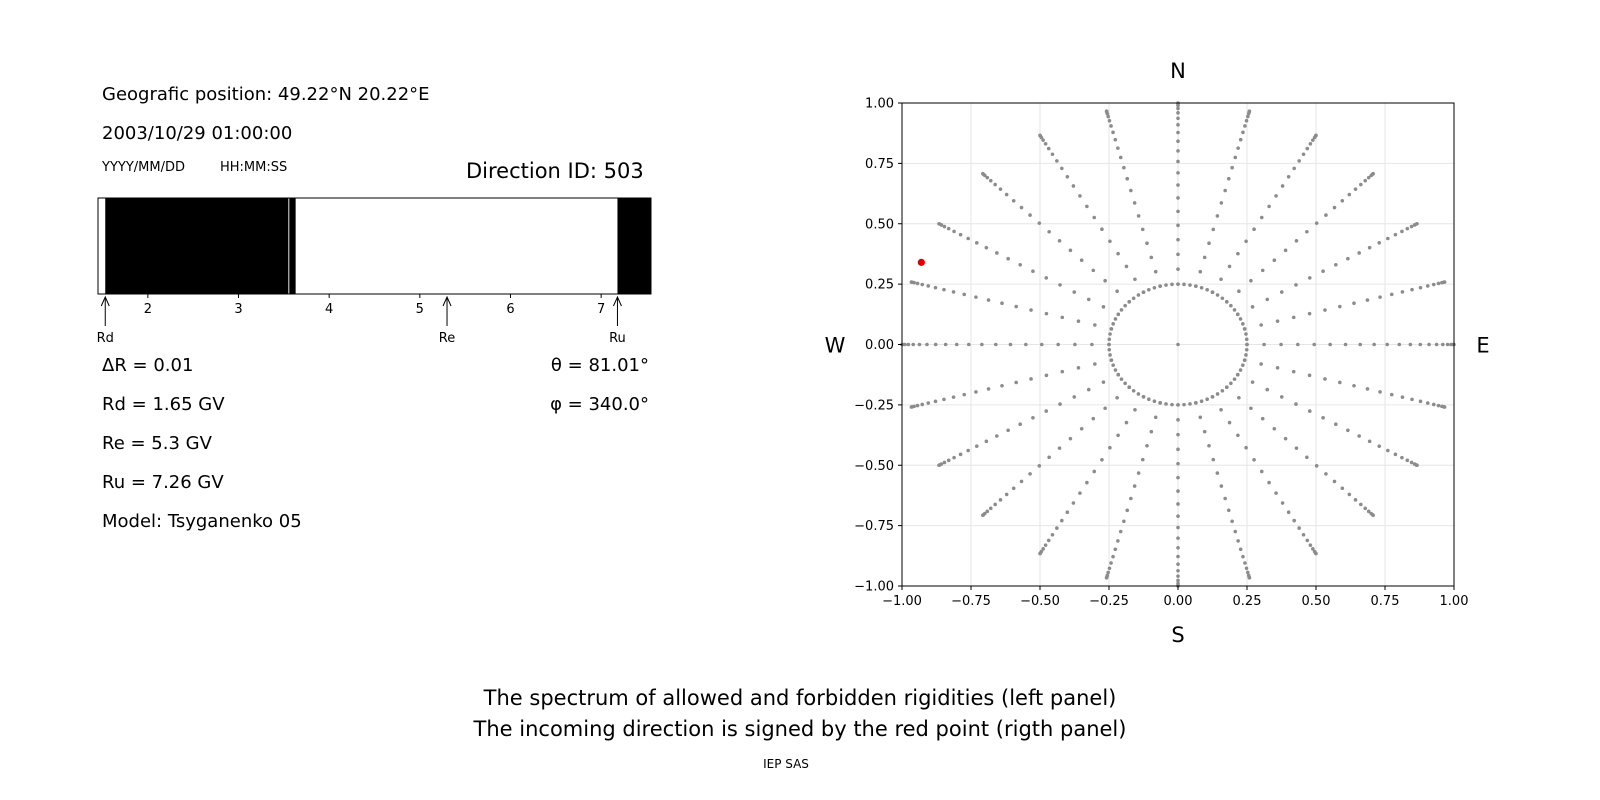 The height and width of the screenshot is (800, 1600). What do you see at coordinates (163, 482) in the screenshot?
I see `ru-value: Ru = 7.26 GV` at bounding box center [163, 482].